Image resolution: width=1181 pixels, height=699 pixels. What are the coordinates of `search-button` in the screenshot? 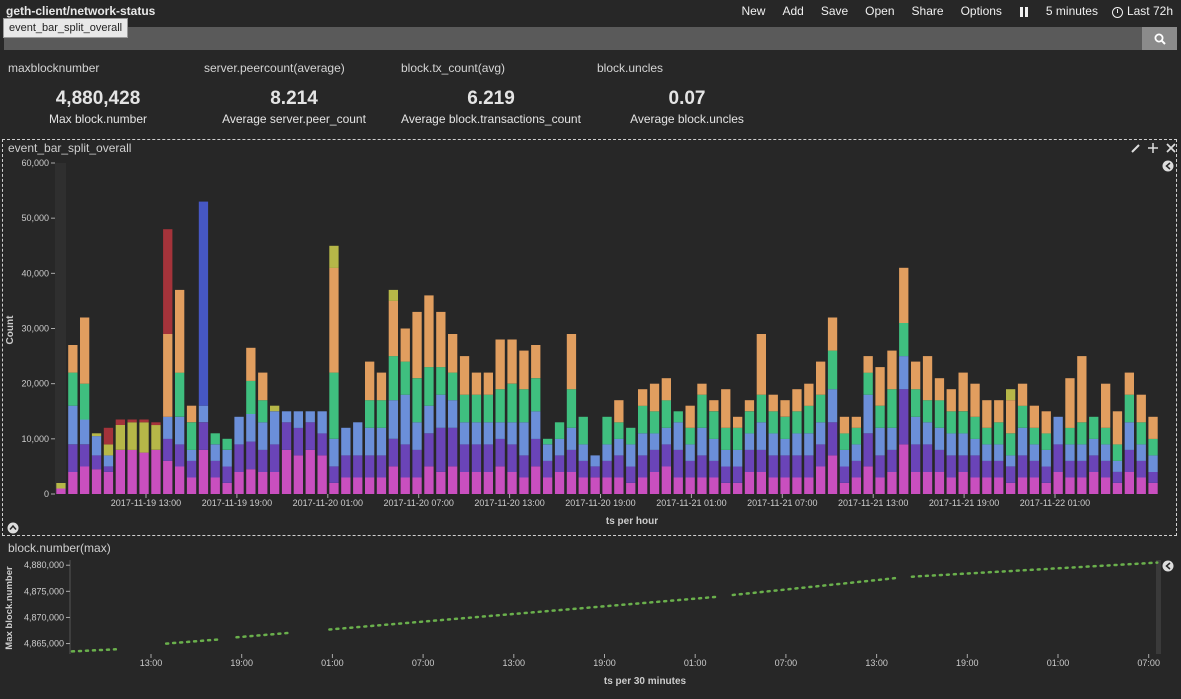 It's located at (1159, 38).